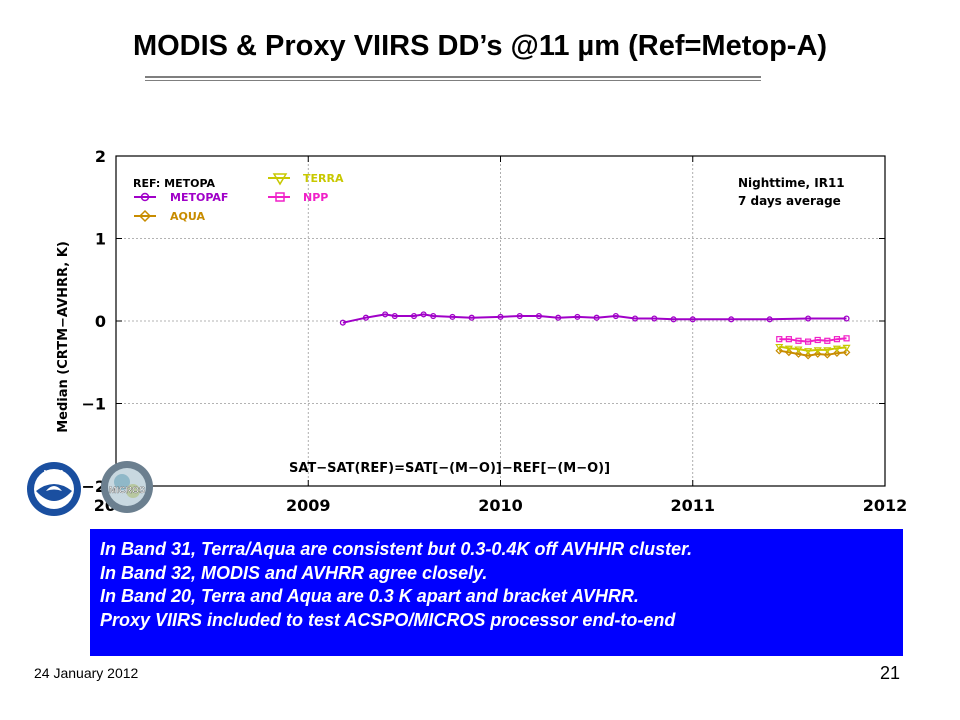 This screenshot has height=720, width=960. Describe the element at coordinates (298, 197) in the screenshot. I see `legend-item-npp: NPP` at that location.